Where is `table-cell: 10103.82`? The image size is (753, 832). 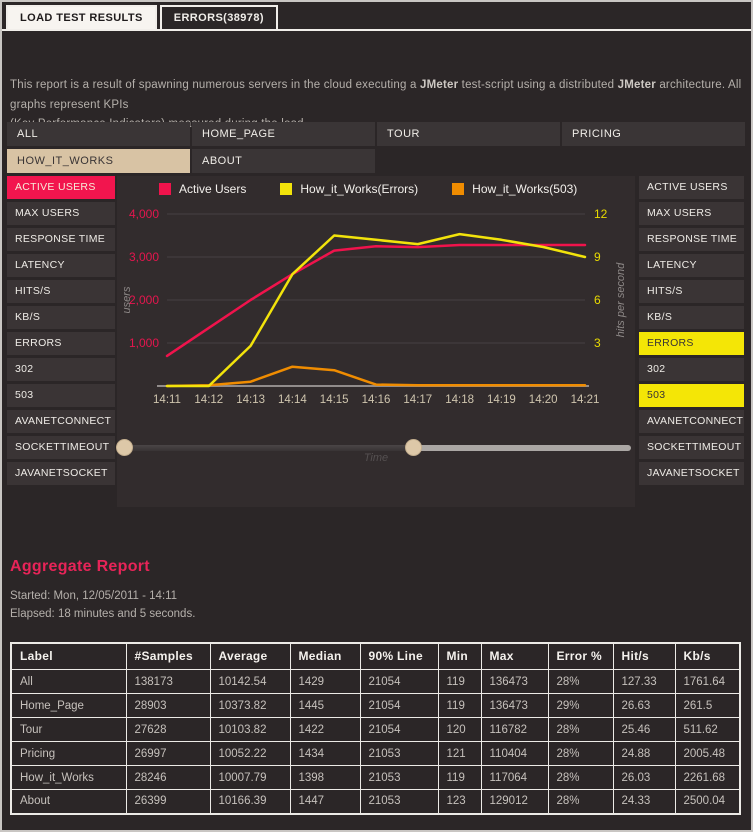
table-cell: 10103.82 is located at coordinates (250, 729).